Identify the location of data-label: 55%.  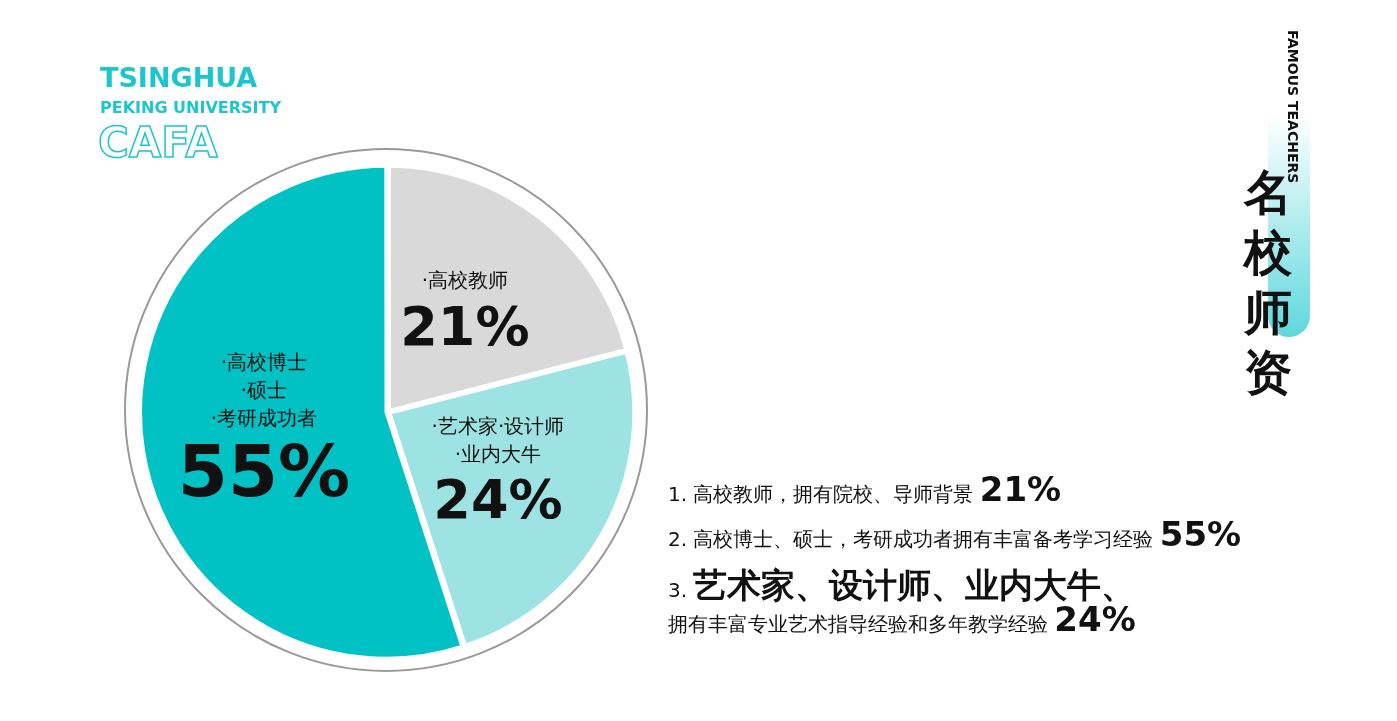
(264, 471).